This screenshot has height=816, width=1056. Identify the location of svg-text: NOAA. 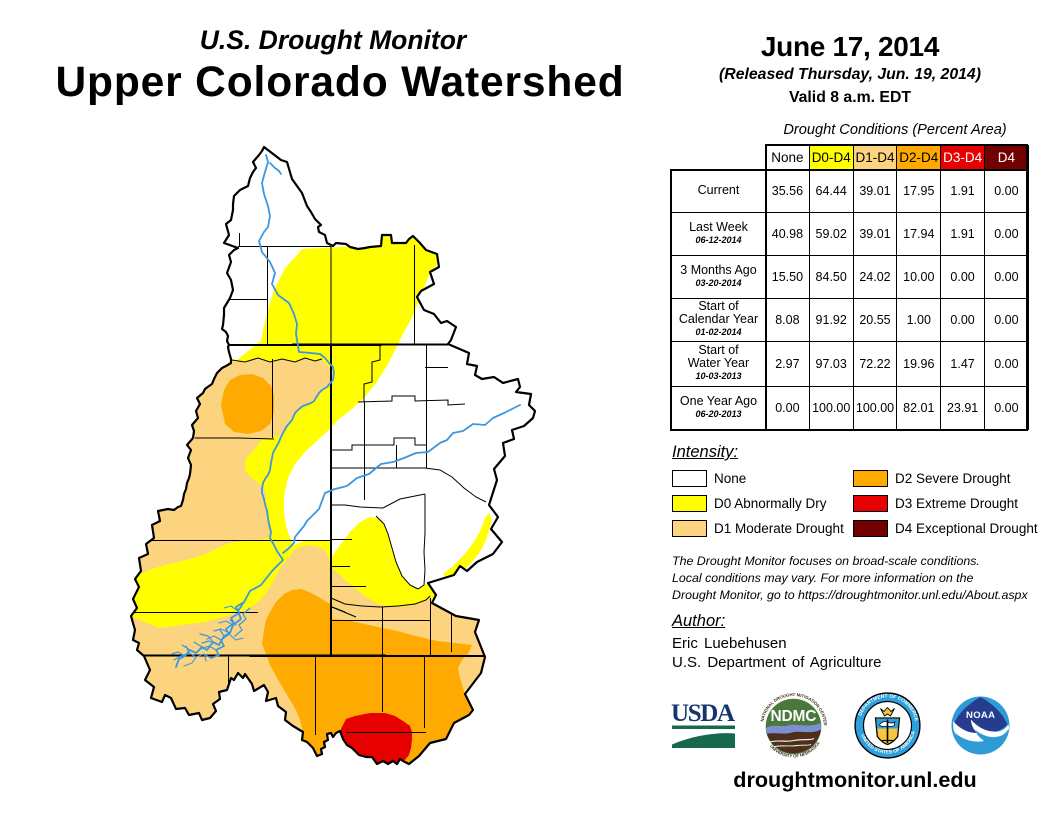
(980, 715).